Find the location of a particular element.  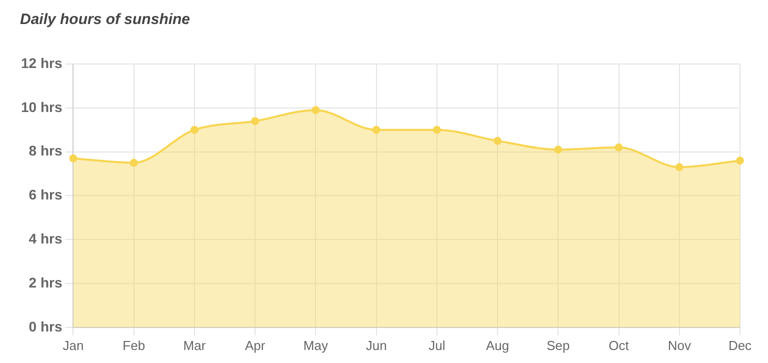

y-tick-label: 8 hrs is located at coordinates (45, 150).